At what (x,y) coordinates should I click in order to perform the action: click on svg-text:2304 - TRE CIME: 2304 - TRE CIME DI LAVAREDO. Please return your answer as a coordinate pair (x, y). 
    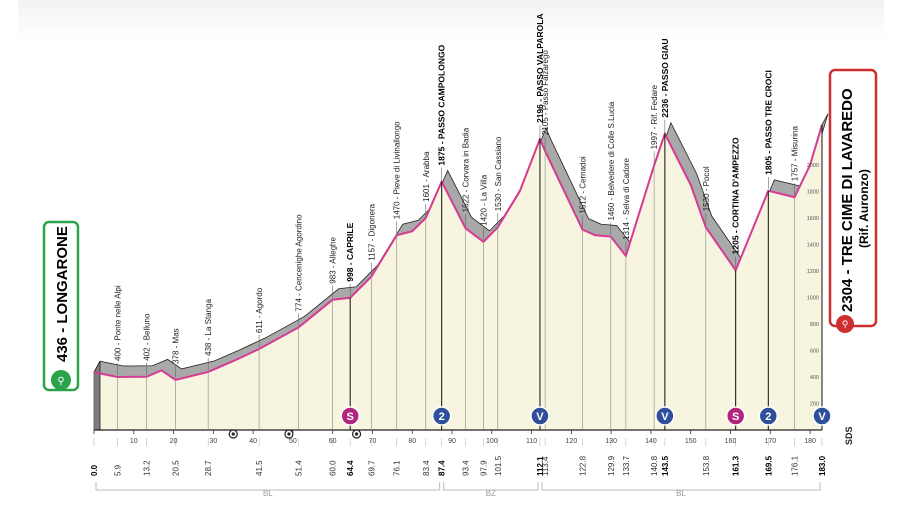
    Looking at the image, I should click on (847, 200).